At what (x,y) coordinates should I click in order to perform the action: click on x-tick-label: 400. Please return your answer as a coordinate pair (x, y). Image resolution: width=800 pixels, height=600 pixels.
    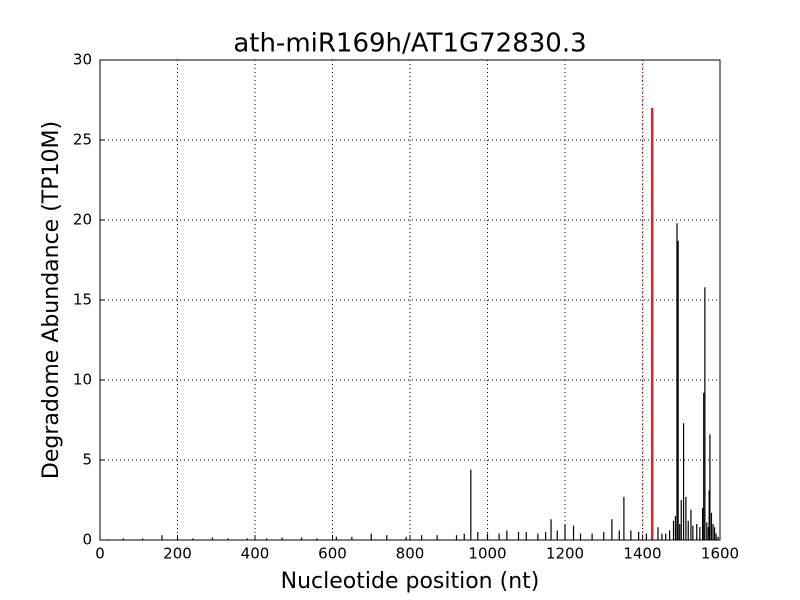
    Looking at the image, I should click on (255, 554).